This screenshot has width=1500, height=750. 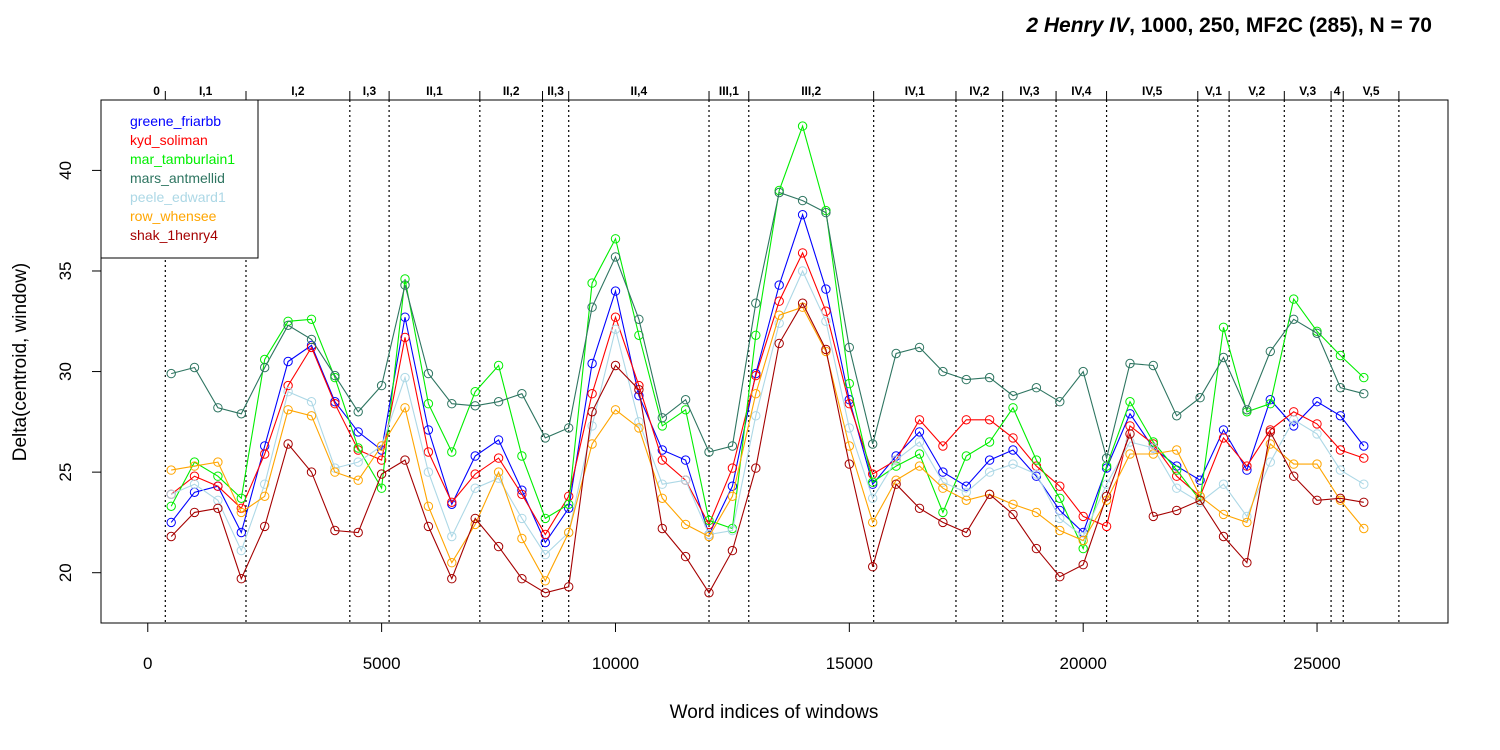 What do you see at coordinates (615, 663) in the screenshot?
I see `x-tick-label: 10000` at bounding box center [615, 663].